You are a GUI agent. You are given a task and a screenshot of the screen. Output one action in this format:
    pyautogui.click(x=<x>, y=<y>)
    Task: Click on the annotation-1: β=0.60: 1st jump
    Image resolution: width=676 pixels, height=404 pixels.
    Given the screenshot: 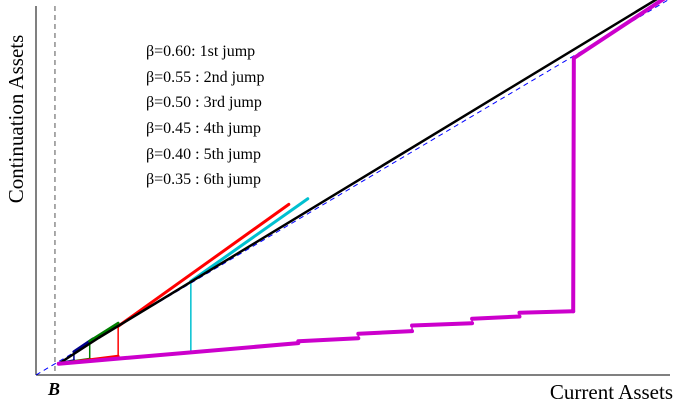 What is the action you would take?
    pyautogui.click(x=200, y=51)
    